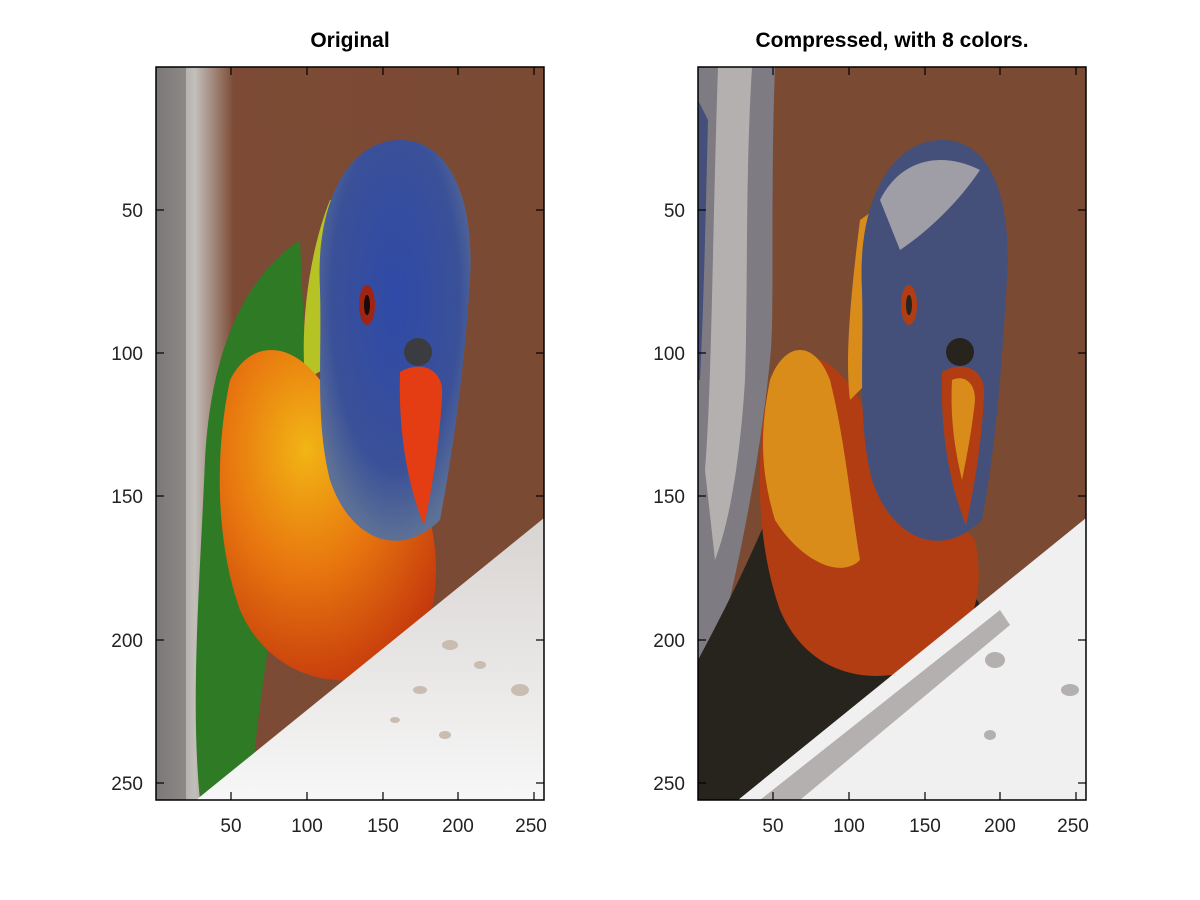  I want to click on panel-title-original: Original, so click(349, 40).